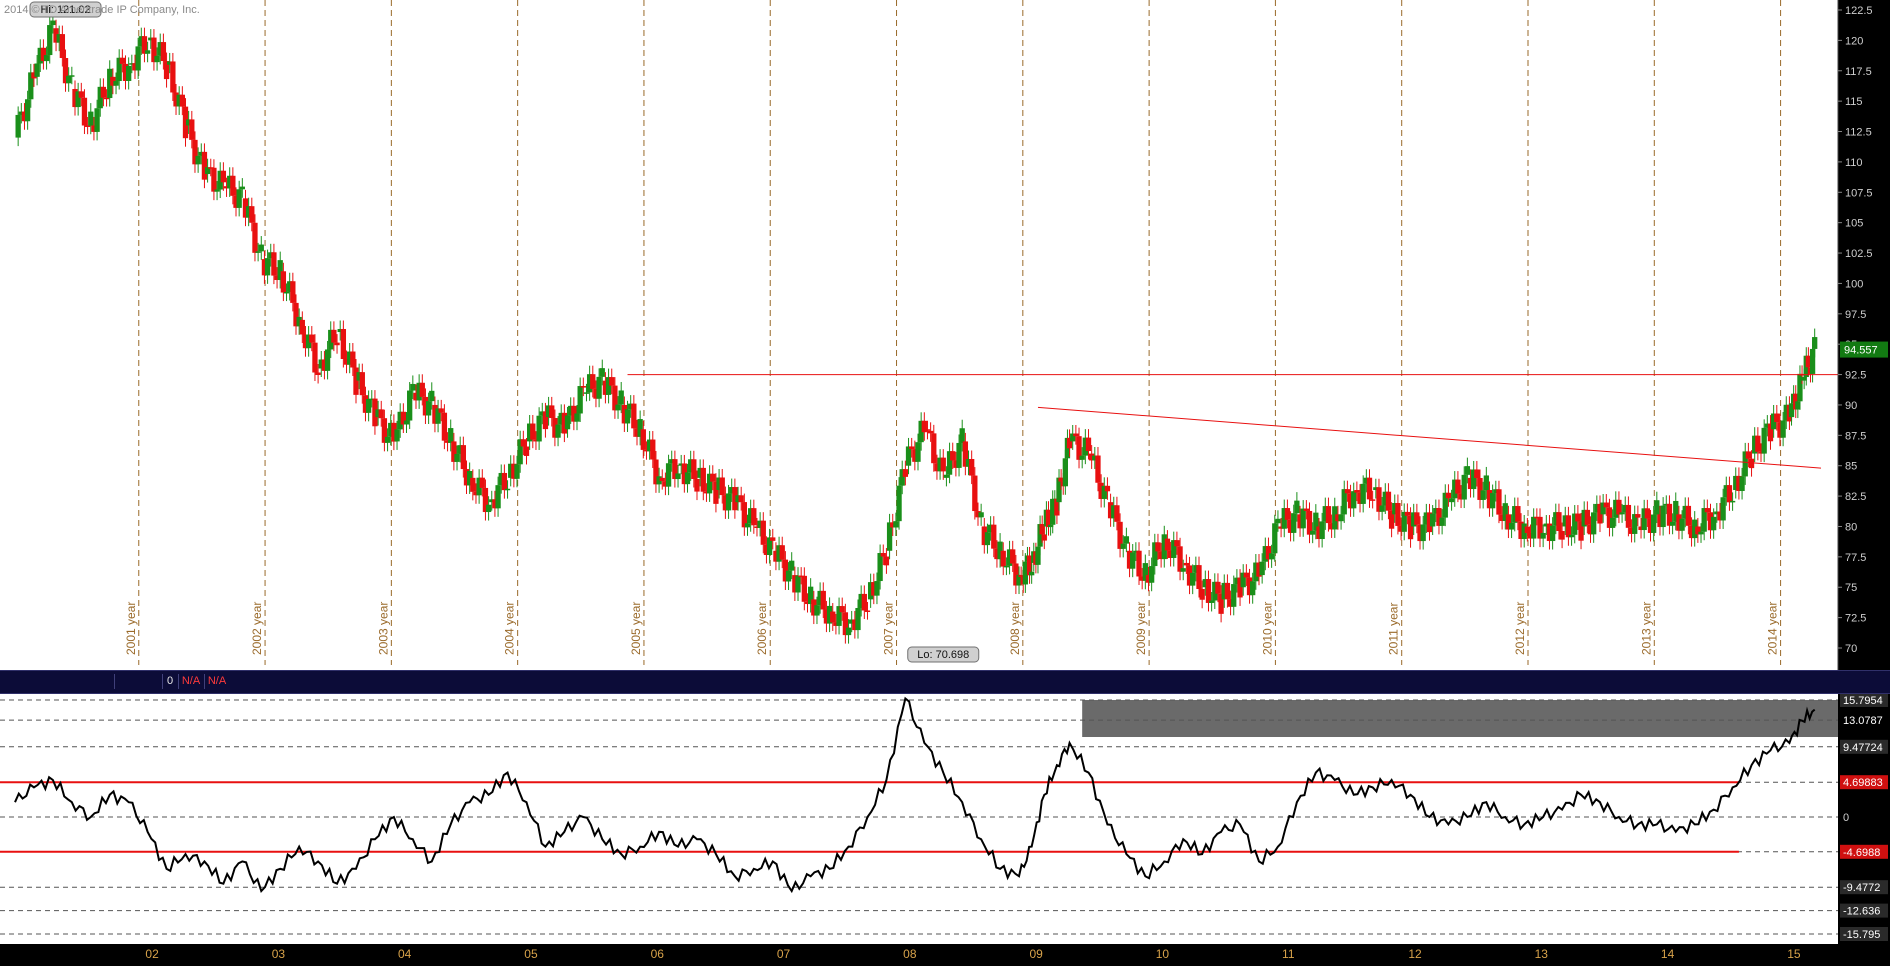 This screenshot has width=1890, height=966. Describe the element at coordinates (1794, 954) in the screenshot. I see `time-axis-label: 15` at that location.